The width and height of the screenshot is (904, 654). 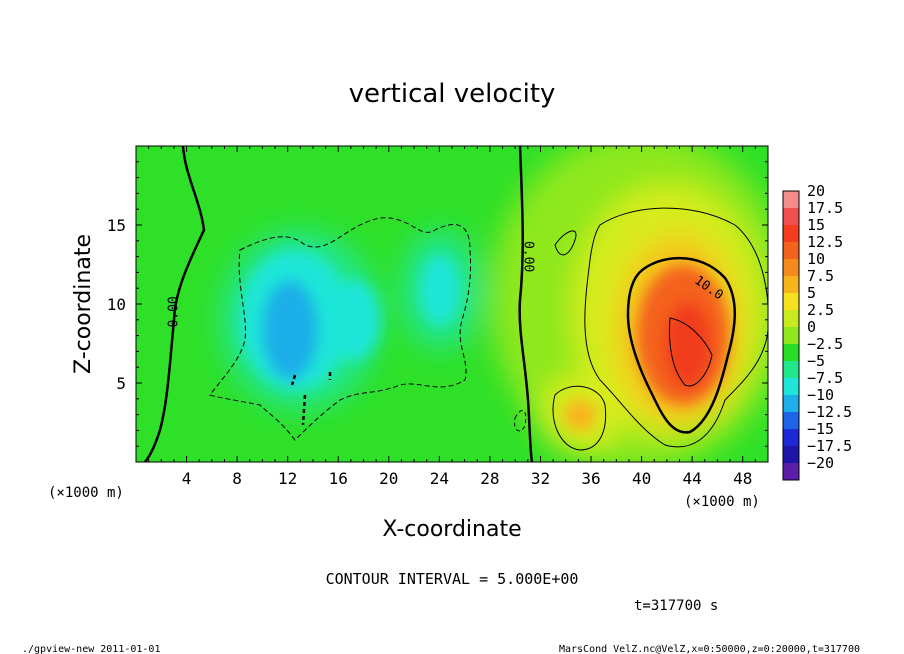 What do you see at coordinates (691, 352) in the screenshot?
I see `contour-fifteen` at bounding box center [691, 352].